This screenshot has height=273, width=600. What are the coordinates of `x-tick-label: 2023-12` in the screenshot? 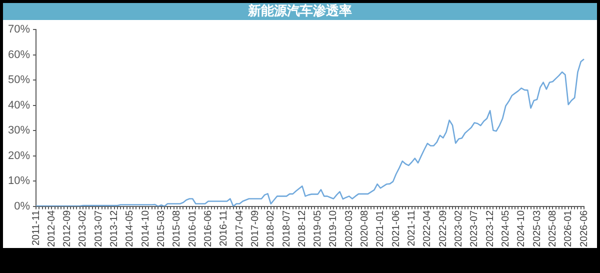 It's located at (490, 229).